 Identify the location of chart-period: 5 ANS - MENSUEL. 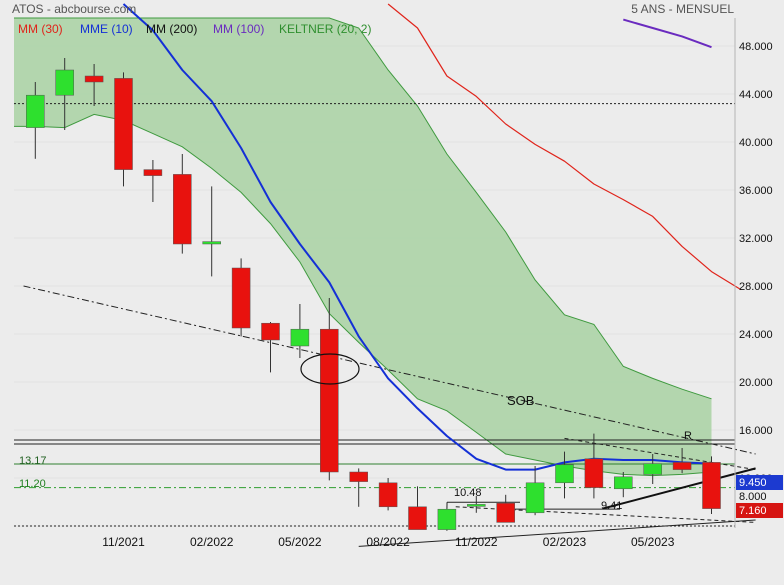
(682, 9).